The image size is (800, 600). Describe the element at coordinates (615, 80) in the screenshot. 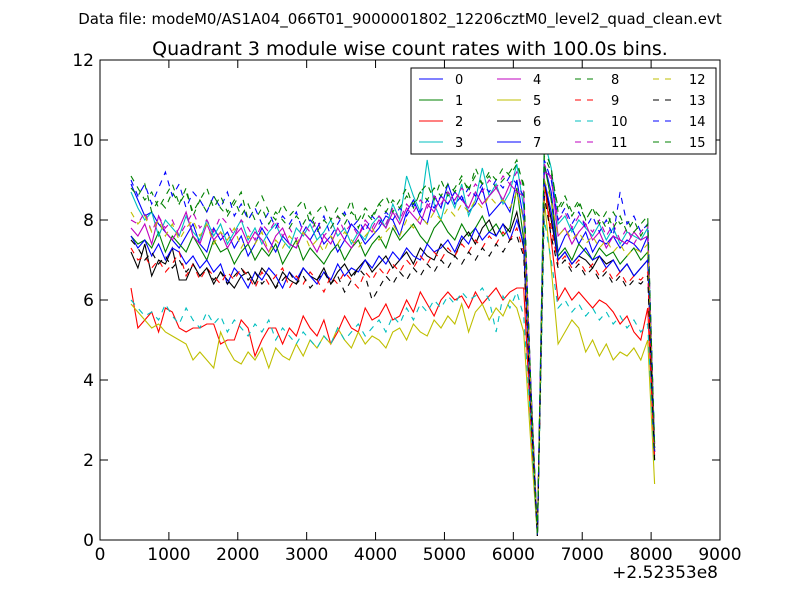

I see `legend-label-8: 8` at that location.